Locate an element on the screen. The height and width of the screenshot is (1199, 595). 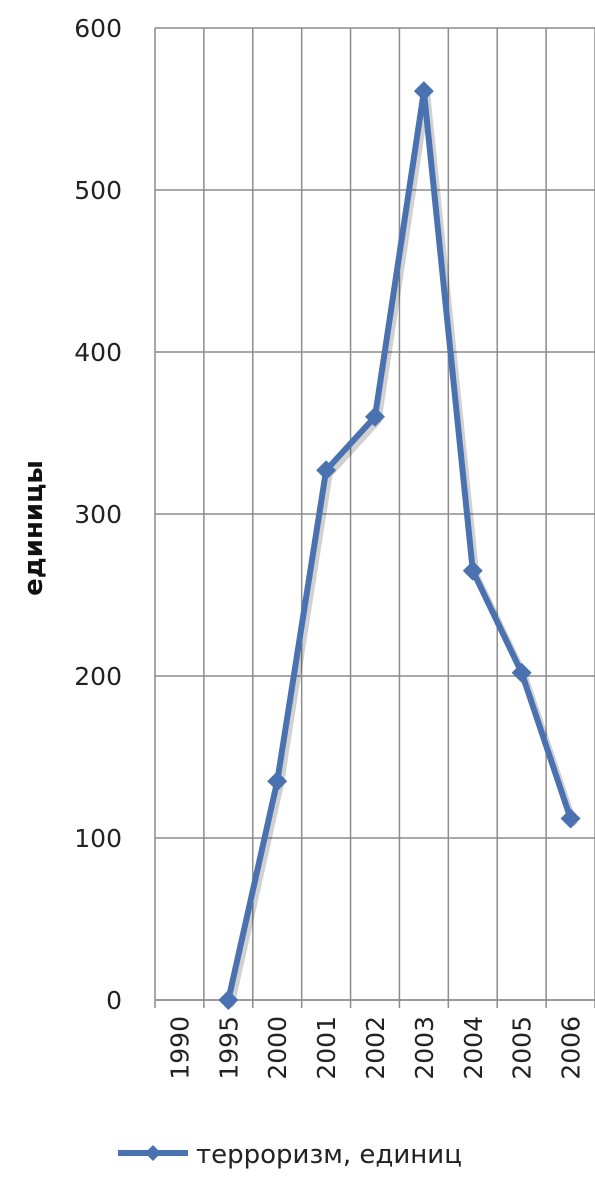
y-tick-label: 100 is located at coordinates (98, 838).